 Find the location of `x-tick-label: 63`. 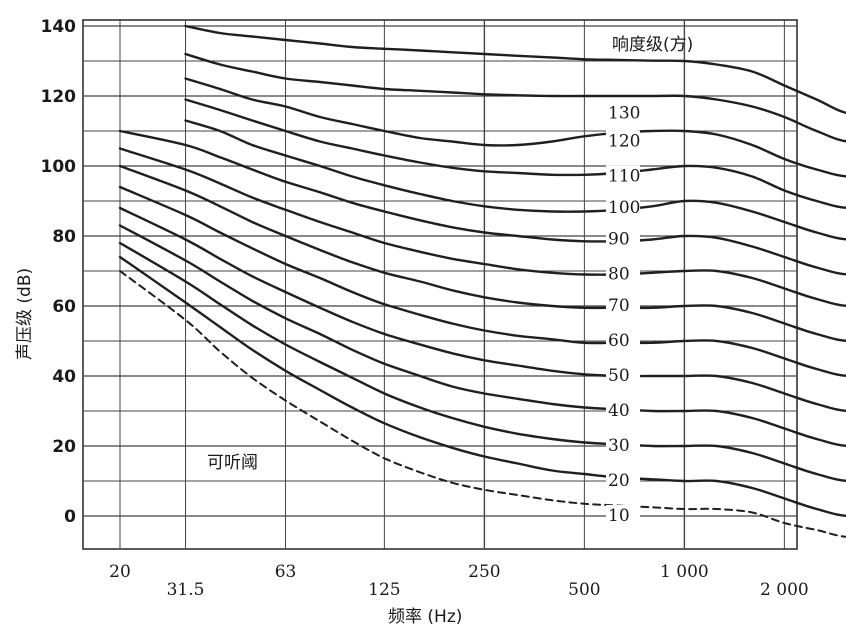

x-tick-label: 63 is located at coordinates (286, 572).